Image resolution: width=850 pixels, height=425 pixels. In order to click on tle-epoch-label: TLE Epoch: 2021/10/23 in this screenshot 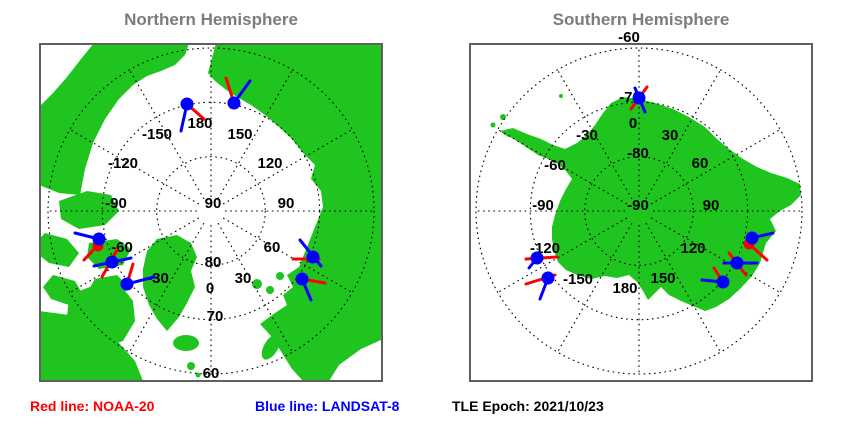, I will do `click(528, 406)`.